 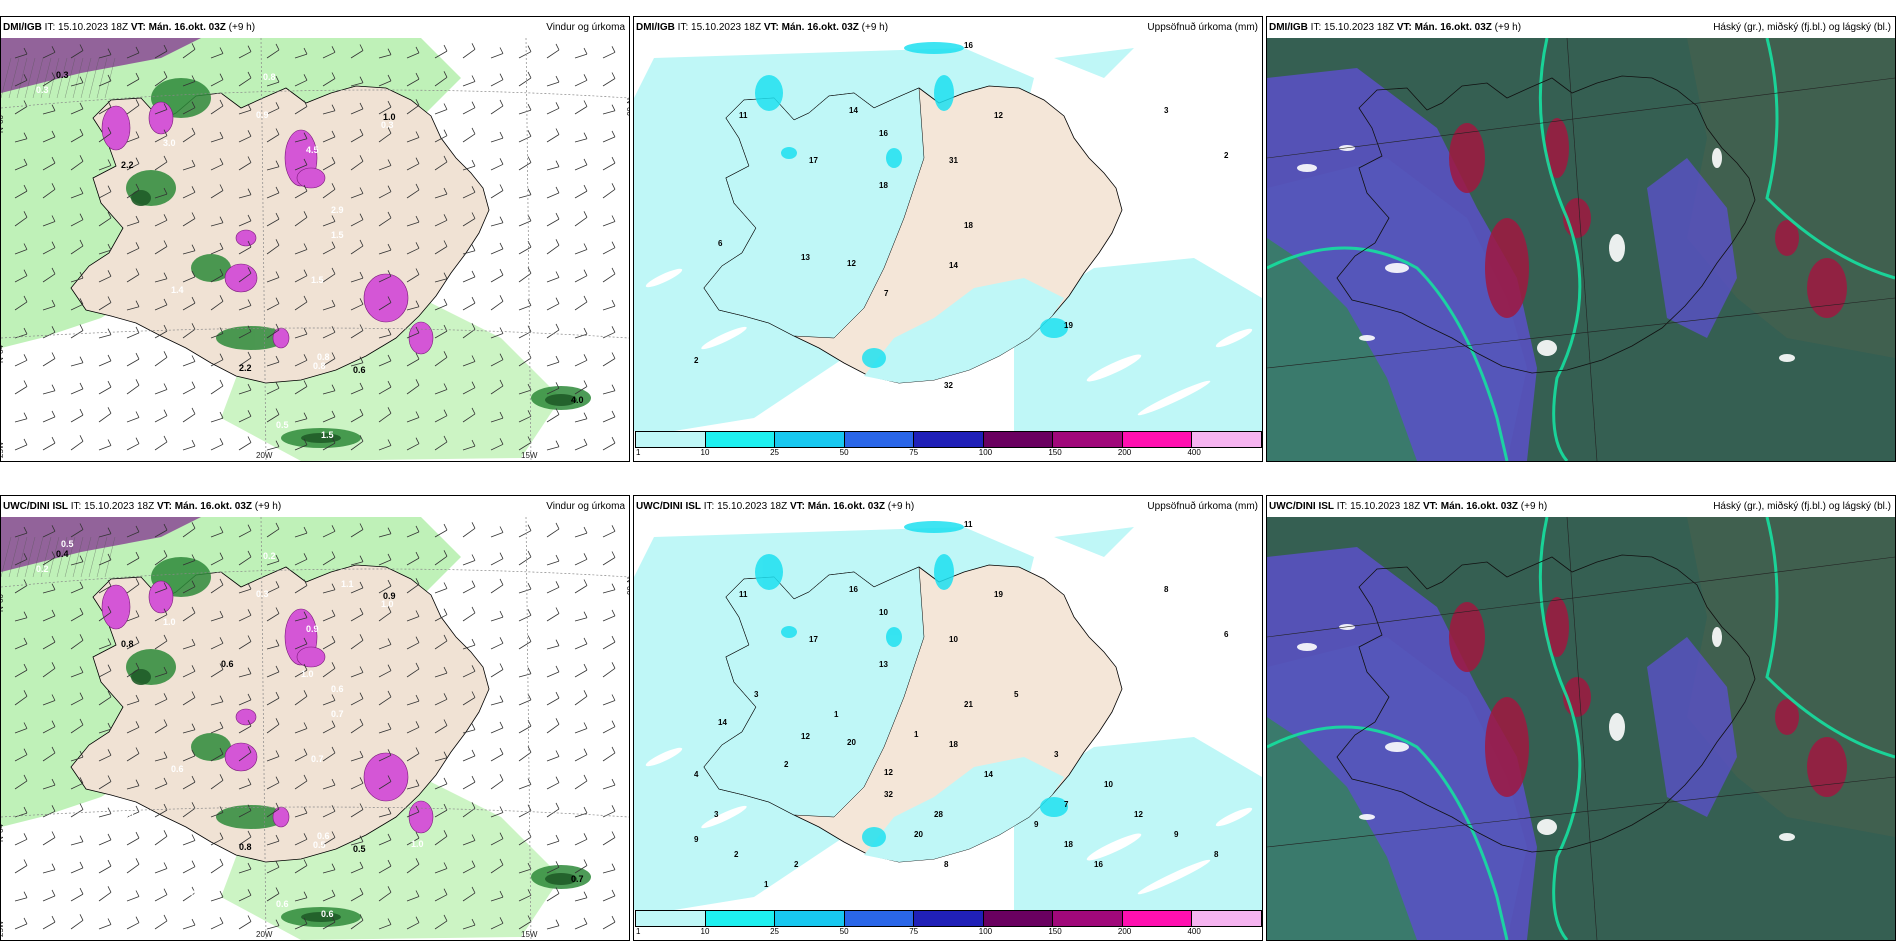 What do you see at coordinates (1055, 452) in the screenshot?
I see `colorbar-tick: 150` at bounding box center [1055, 452].